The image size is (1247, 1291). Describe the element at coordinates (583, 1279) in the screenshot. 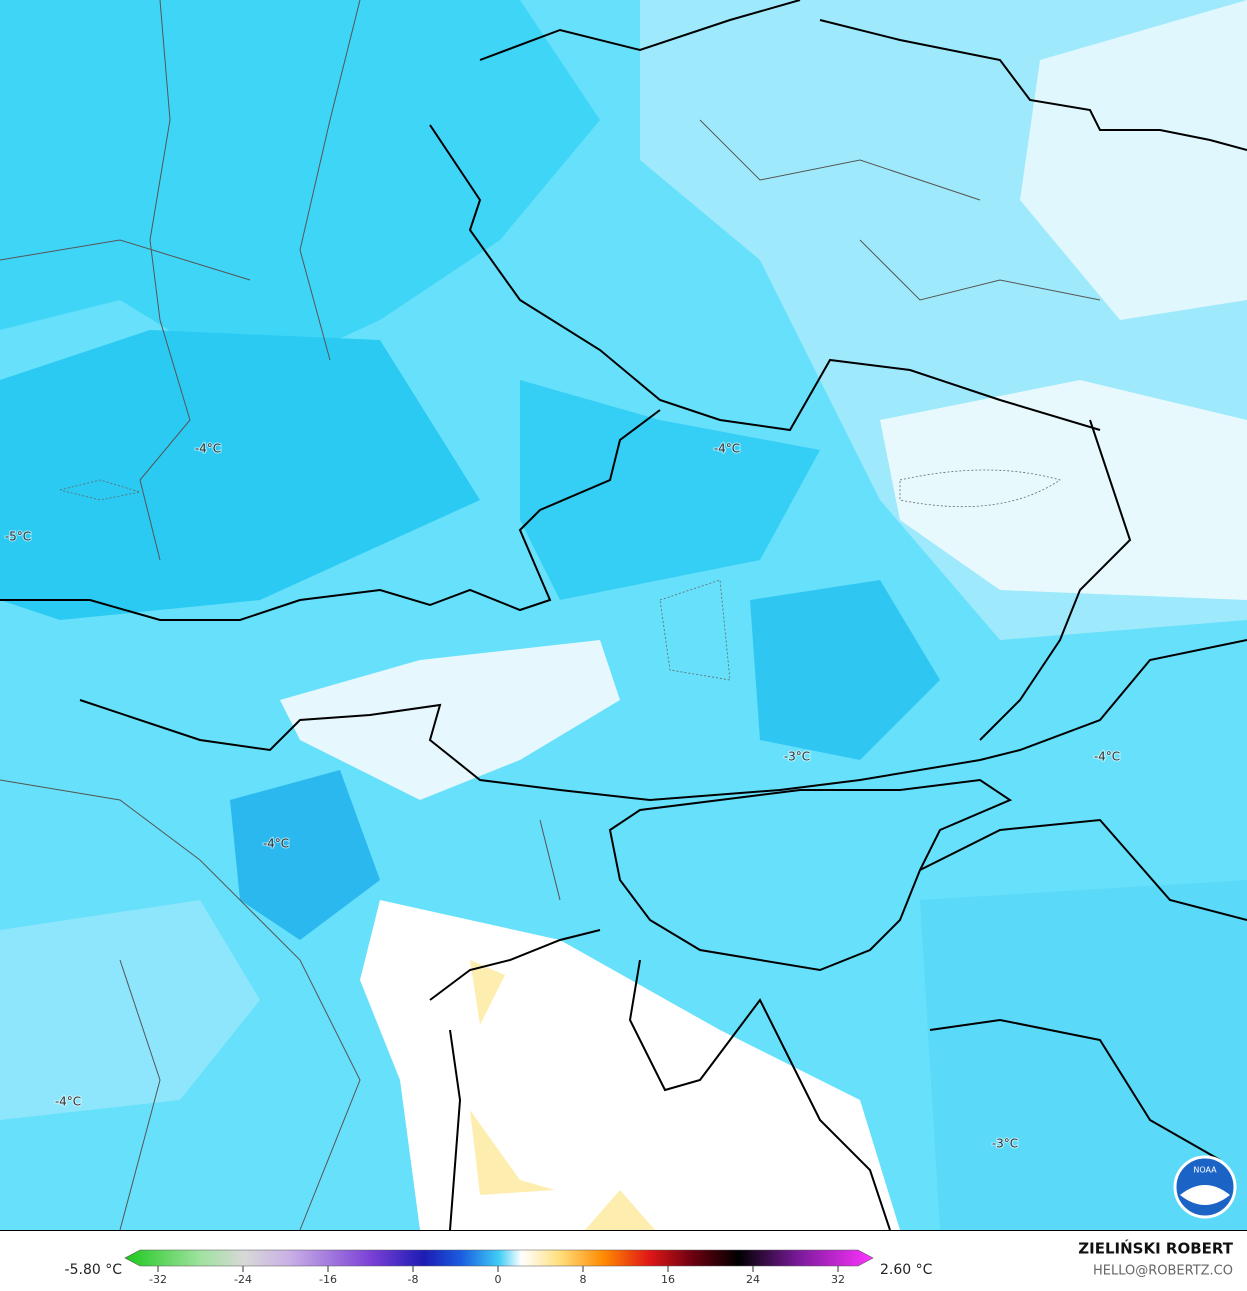

I see `colorbar-tick-label: 8` at that location.